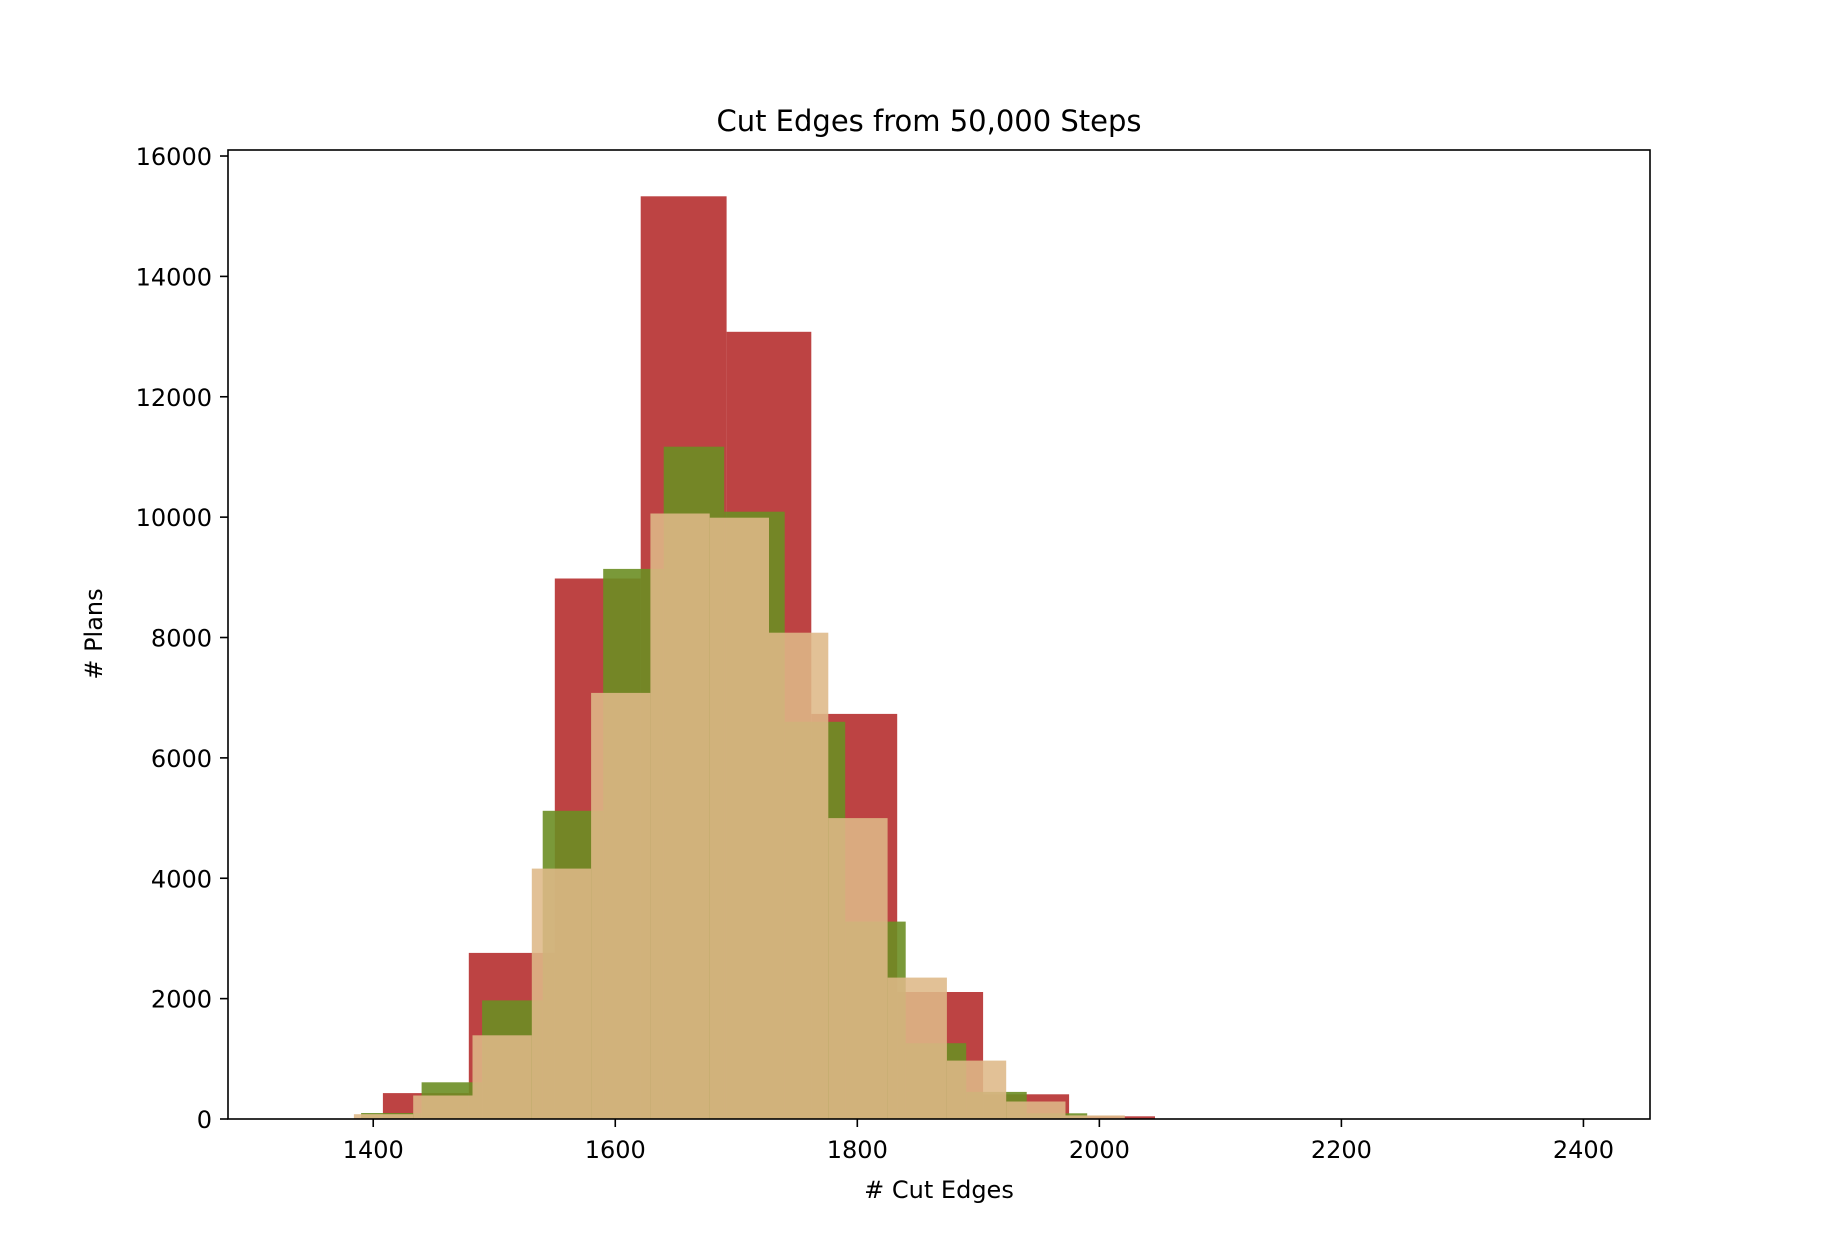  I want to click on x-tick-label: 2000, so click(1099, 1150).